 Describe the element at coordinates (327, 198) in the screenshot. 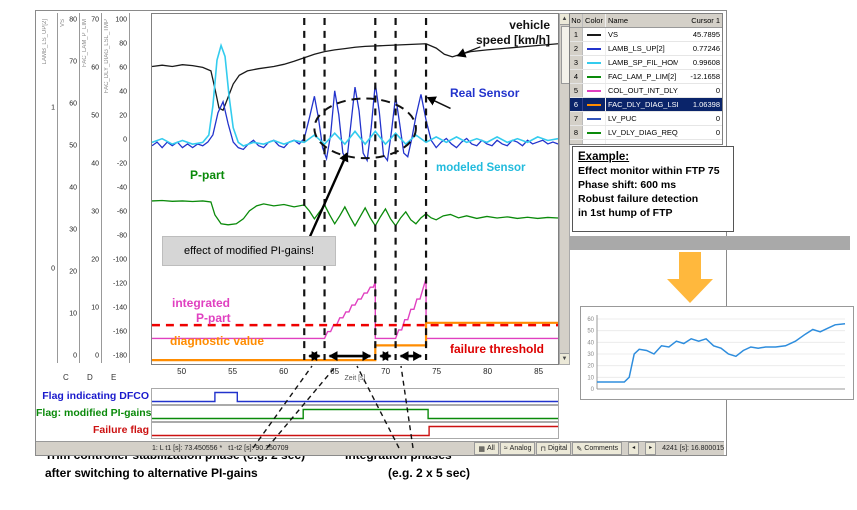

I see `callout-arrow` at that location.